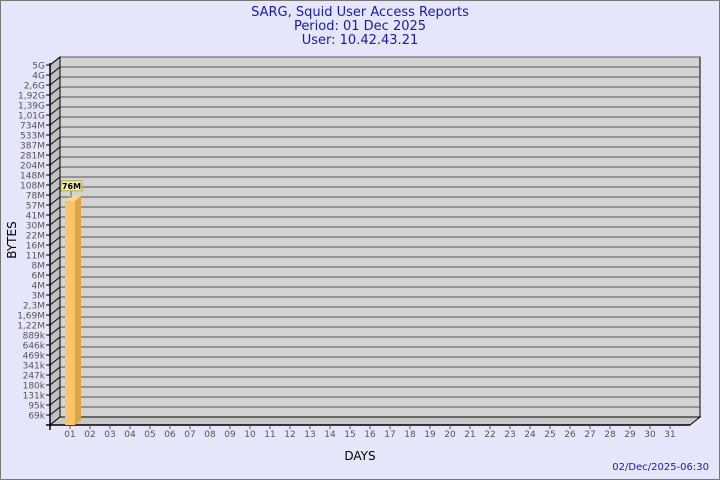 The width and height of the screenshot is (720, 480). What do you see at coordinates (650, 435) in the screenshot?
I see `x-tick-label: 30` at bounding box center [650, 435].